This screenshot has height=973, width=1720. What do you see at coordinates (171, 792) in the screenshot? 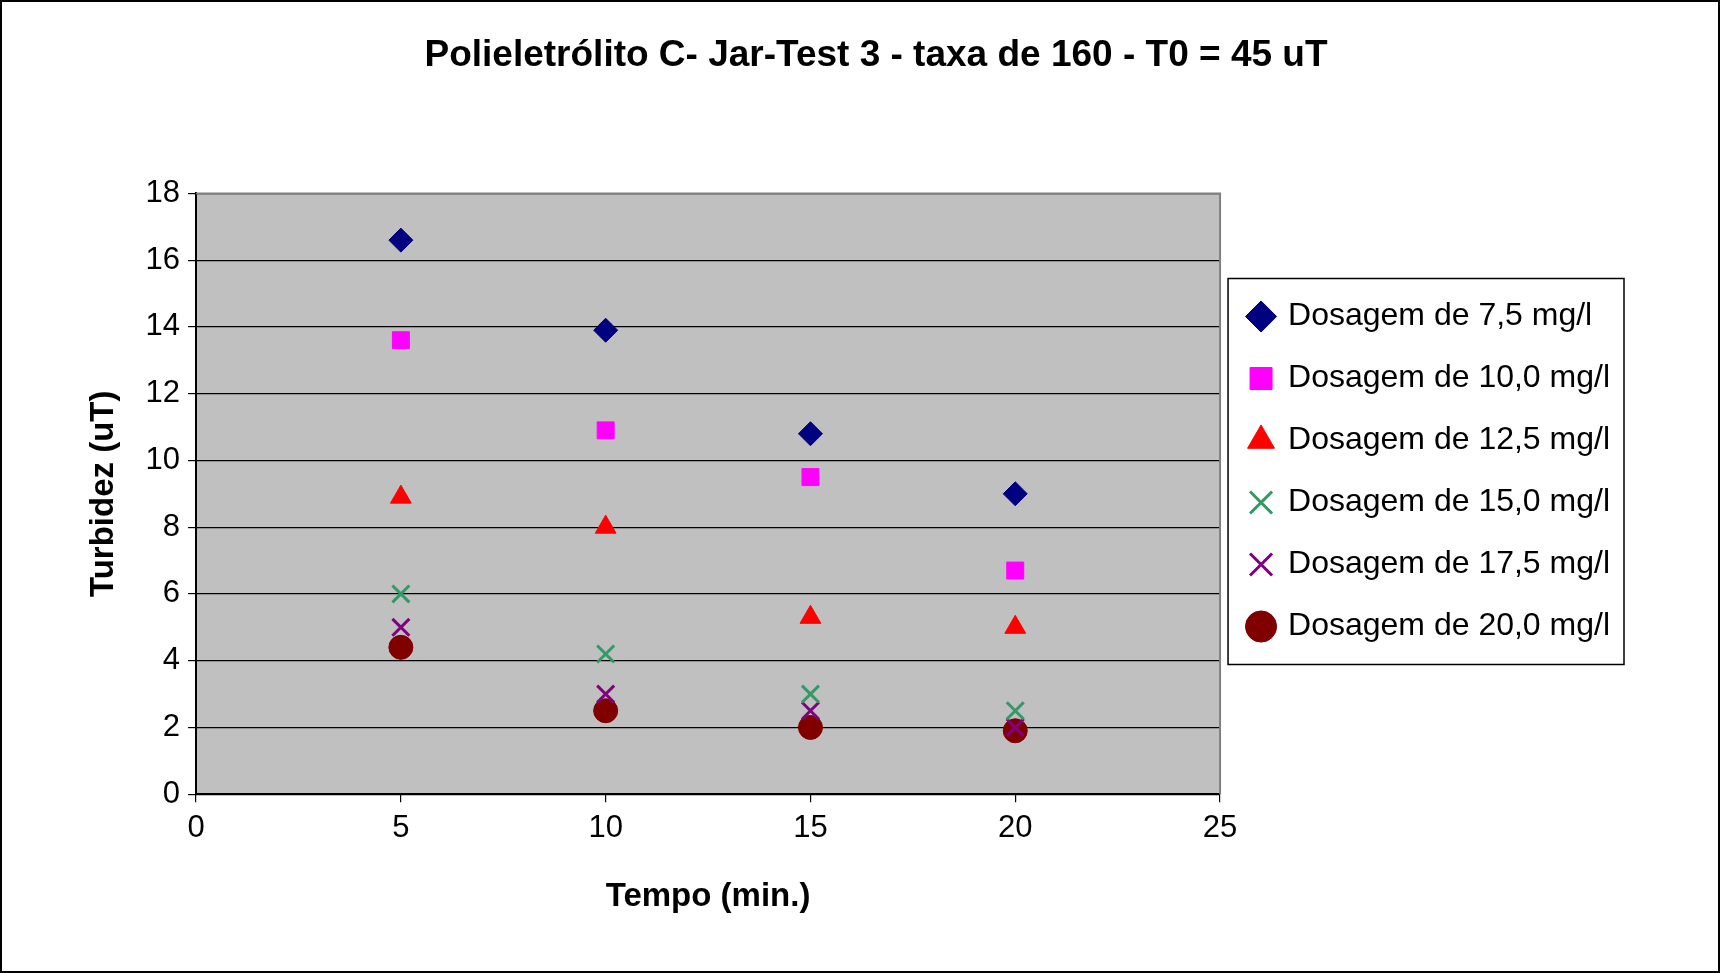
I see `y-tick-label: 0` at bounding box center [171, 792].